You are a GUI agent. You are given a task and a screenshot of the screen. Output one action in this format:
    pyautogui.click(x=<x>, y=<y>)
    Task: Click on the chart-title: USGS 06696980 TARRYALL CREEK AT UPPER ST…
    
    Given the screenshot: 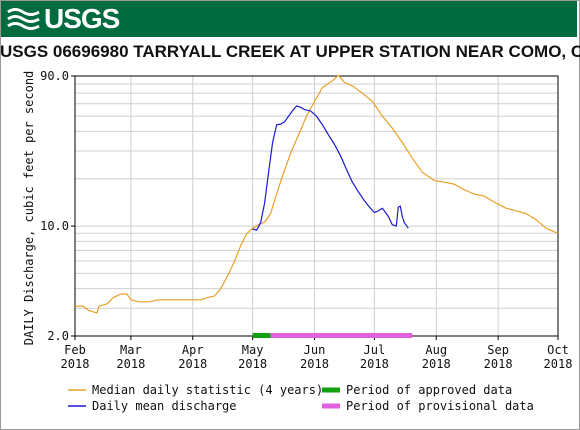 What is the action you would take?
    pyautogui.click(x=290, y=51)
    